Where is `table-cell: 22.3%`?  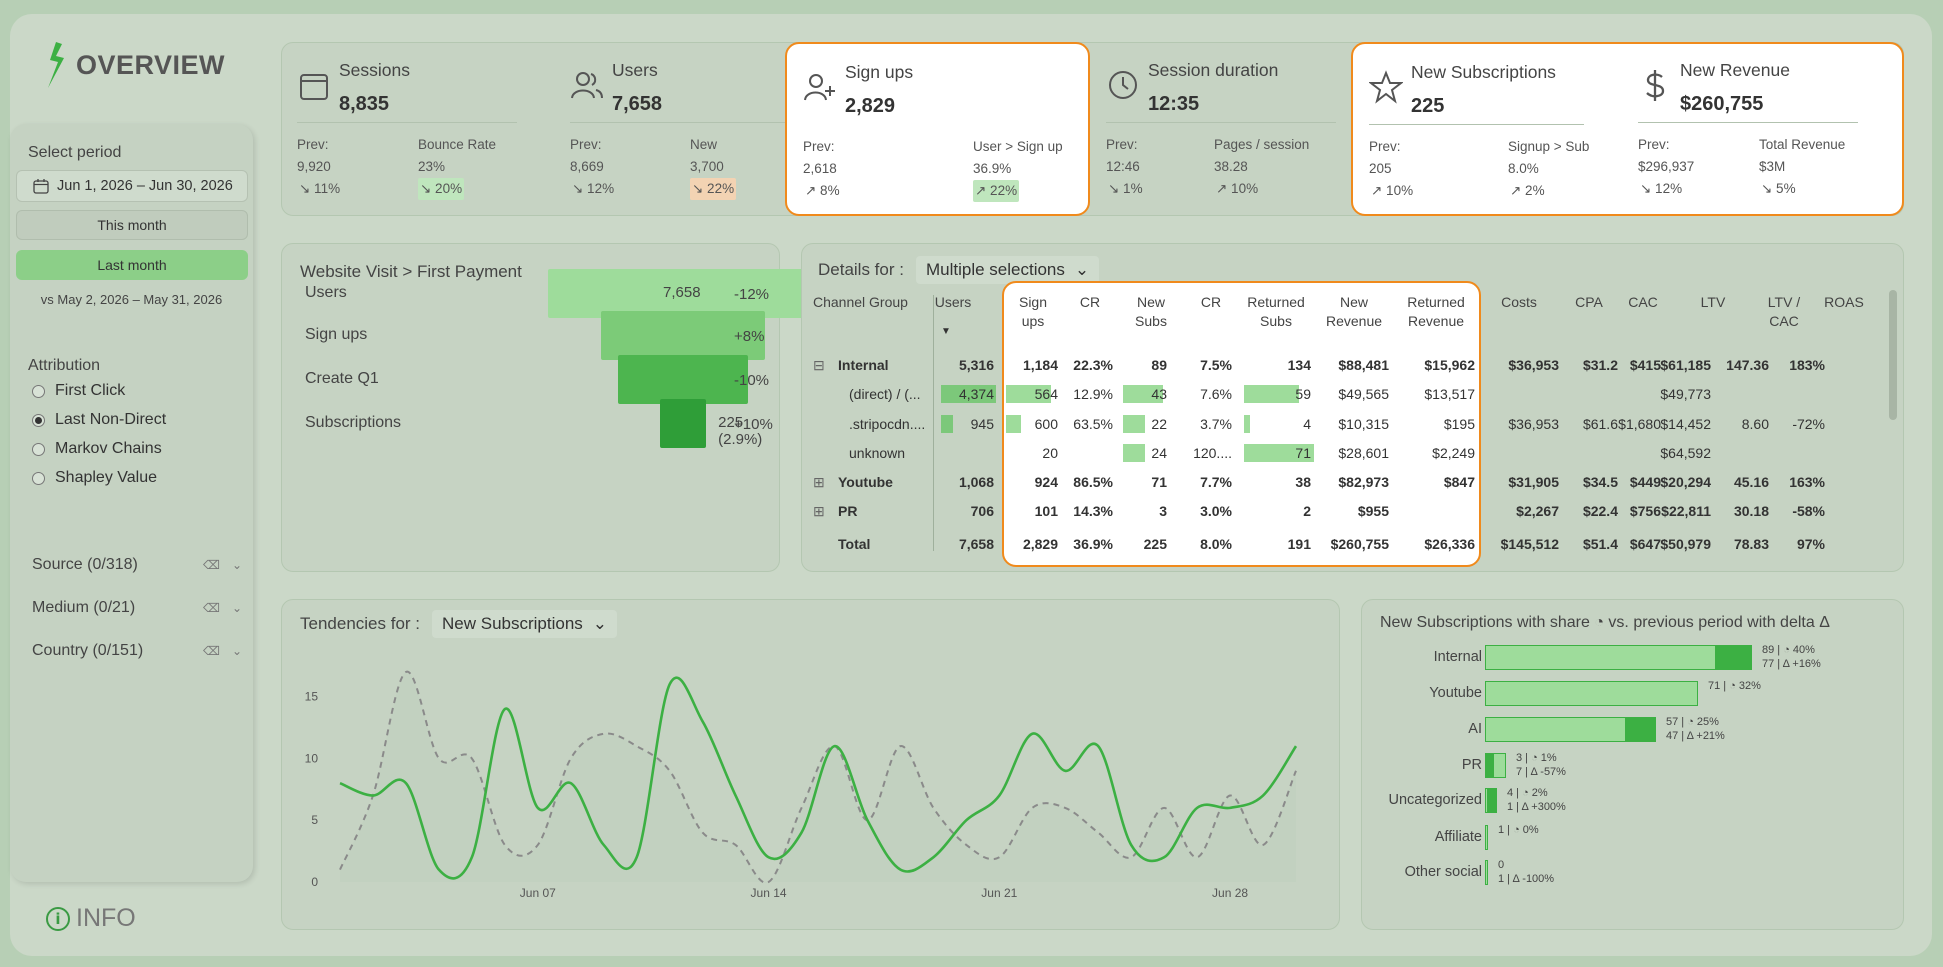
table-cell: 22.3% is located at coordinates (1093, 365).